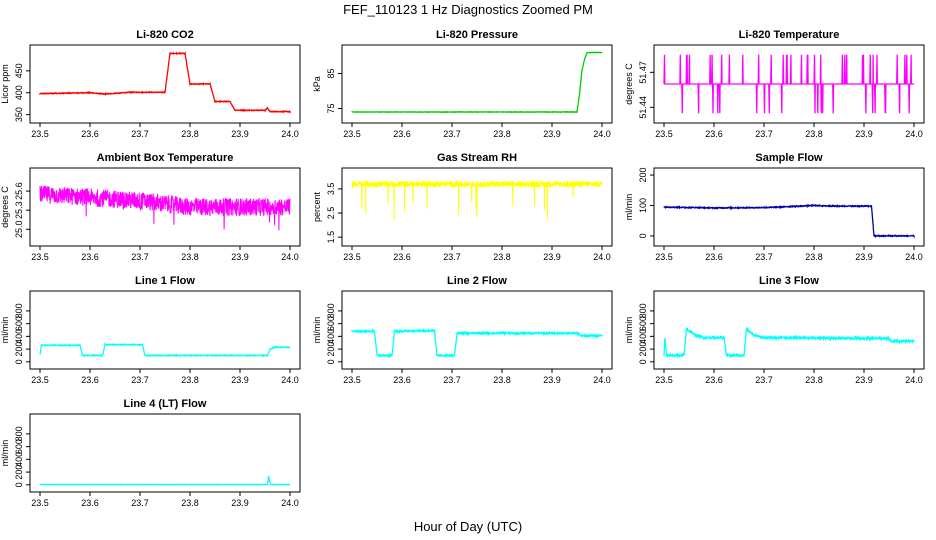 Image resolution: width=936 pixels, height=540 pixels. What do you see at coordinates (19, 191) in the screenshot?
I see `y-tick-label: 25.6` at bounding box center [19, 191].